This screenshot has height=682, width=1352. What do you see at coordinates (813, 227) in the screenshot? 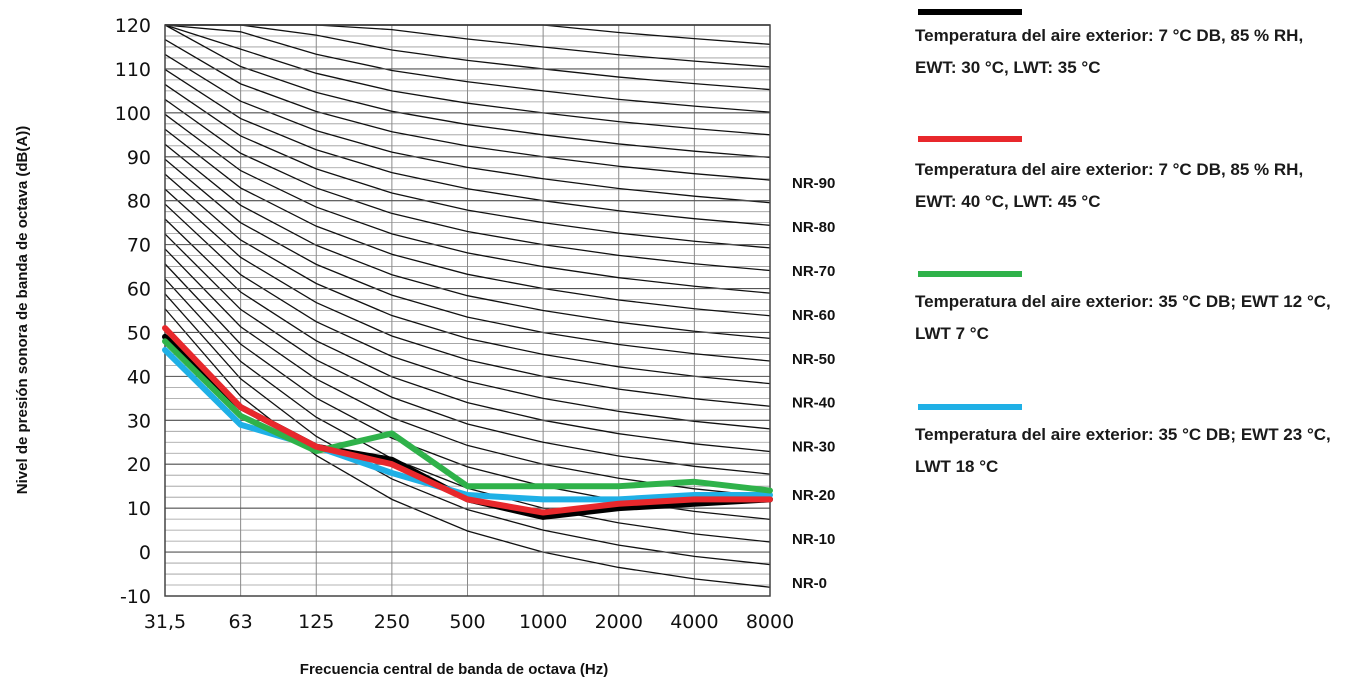
I see `nr-label: NR-80` at bounding box center [813, 227].